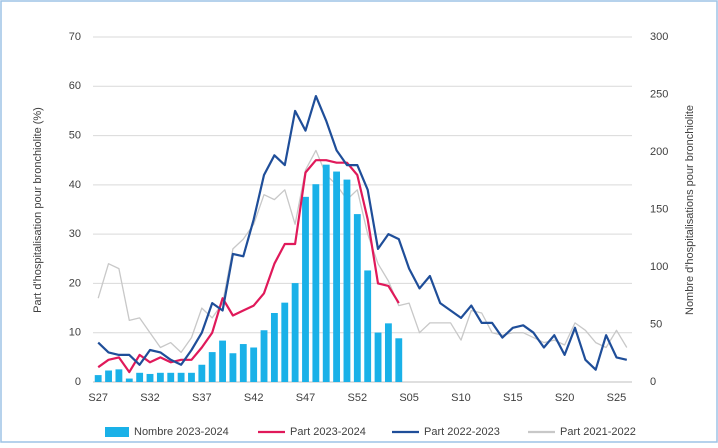 The image size is (718, 448). What do you see at coordinates (75, 283) in the screenshot?
I see `y-tick-label: 20` at bounding box center [75, 283].